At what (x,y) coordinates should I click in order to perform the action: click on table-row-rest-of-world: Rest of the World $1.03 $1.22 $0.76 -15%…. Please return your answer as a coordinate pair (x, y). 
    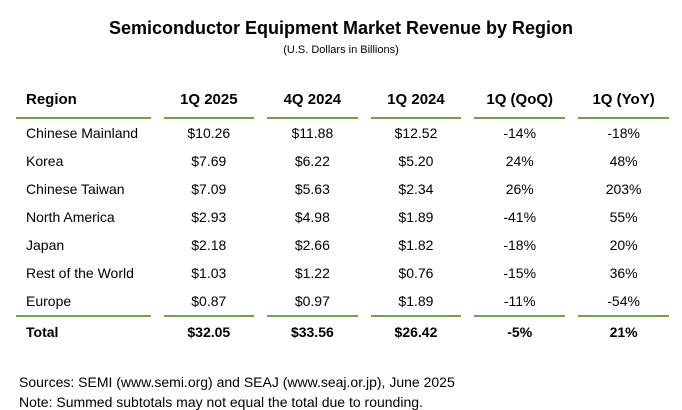
    Looking at the image, I should click on (342, 273).